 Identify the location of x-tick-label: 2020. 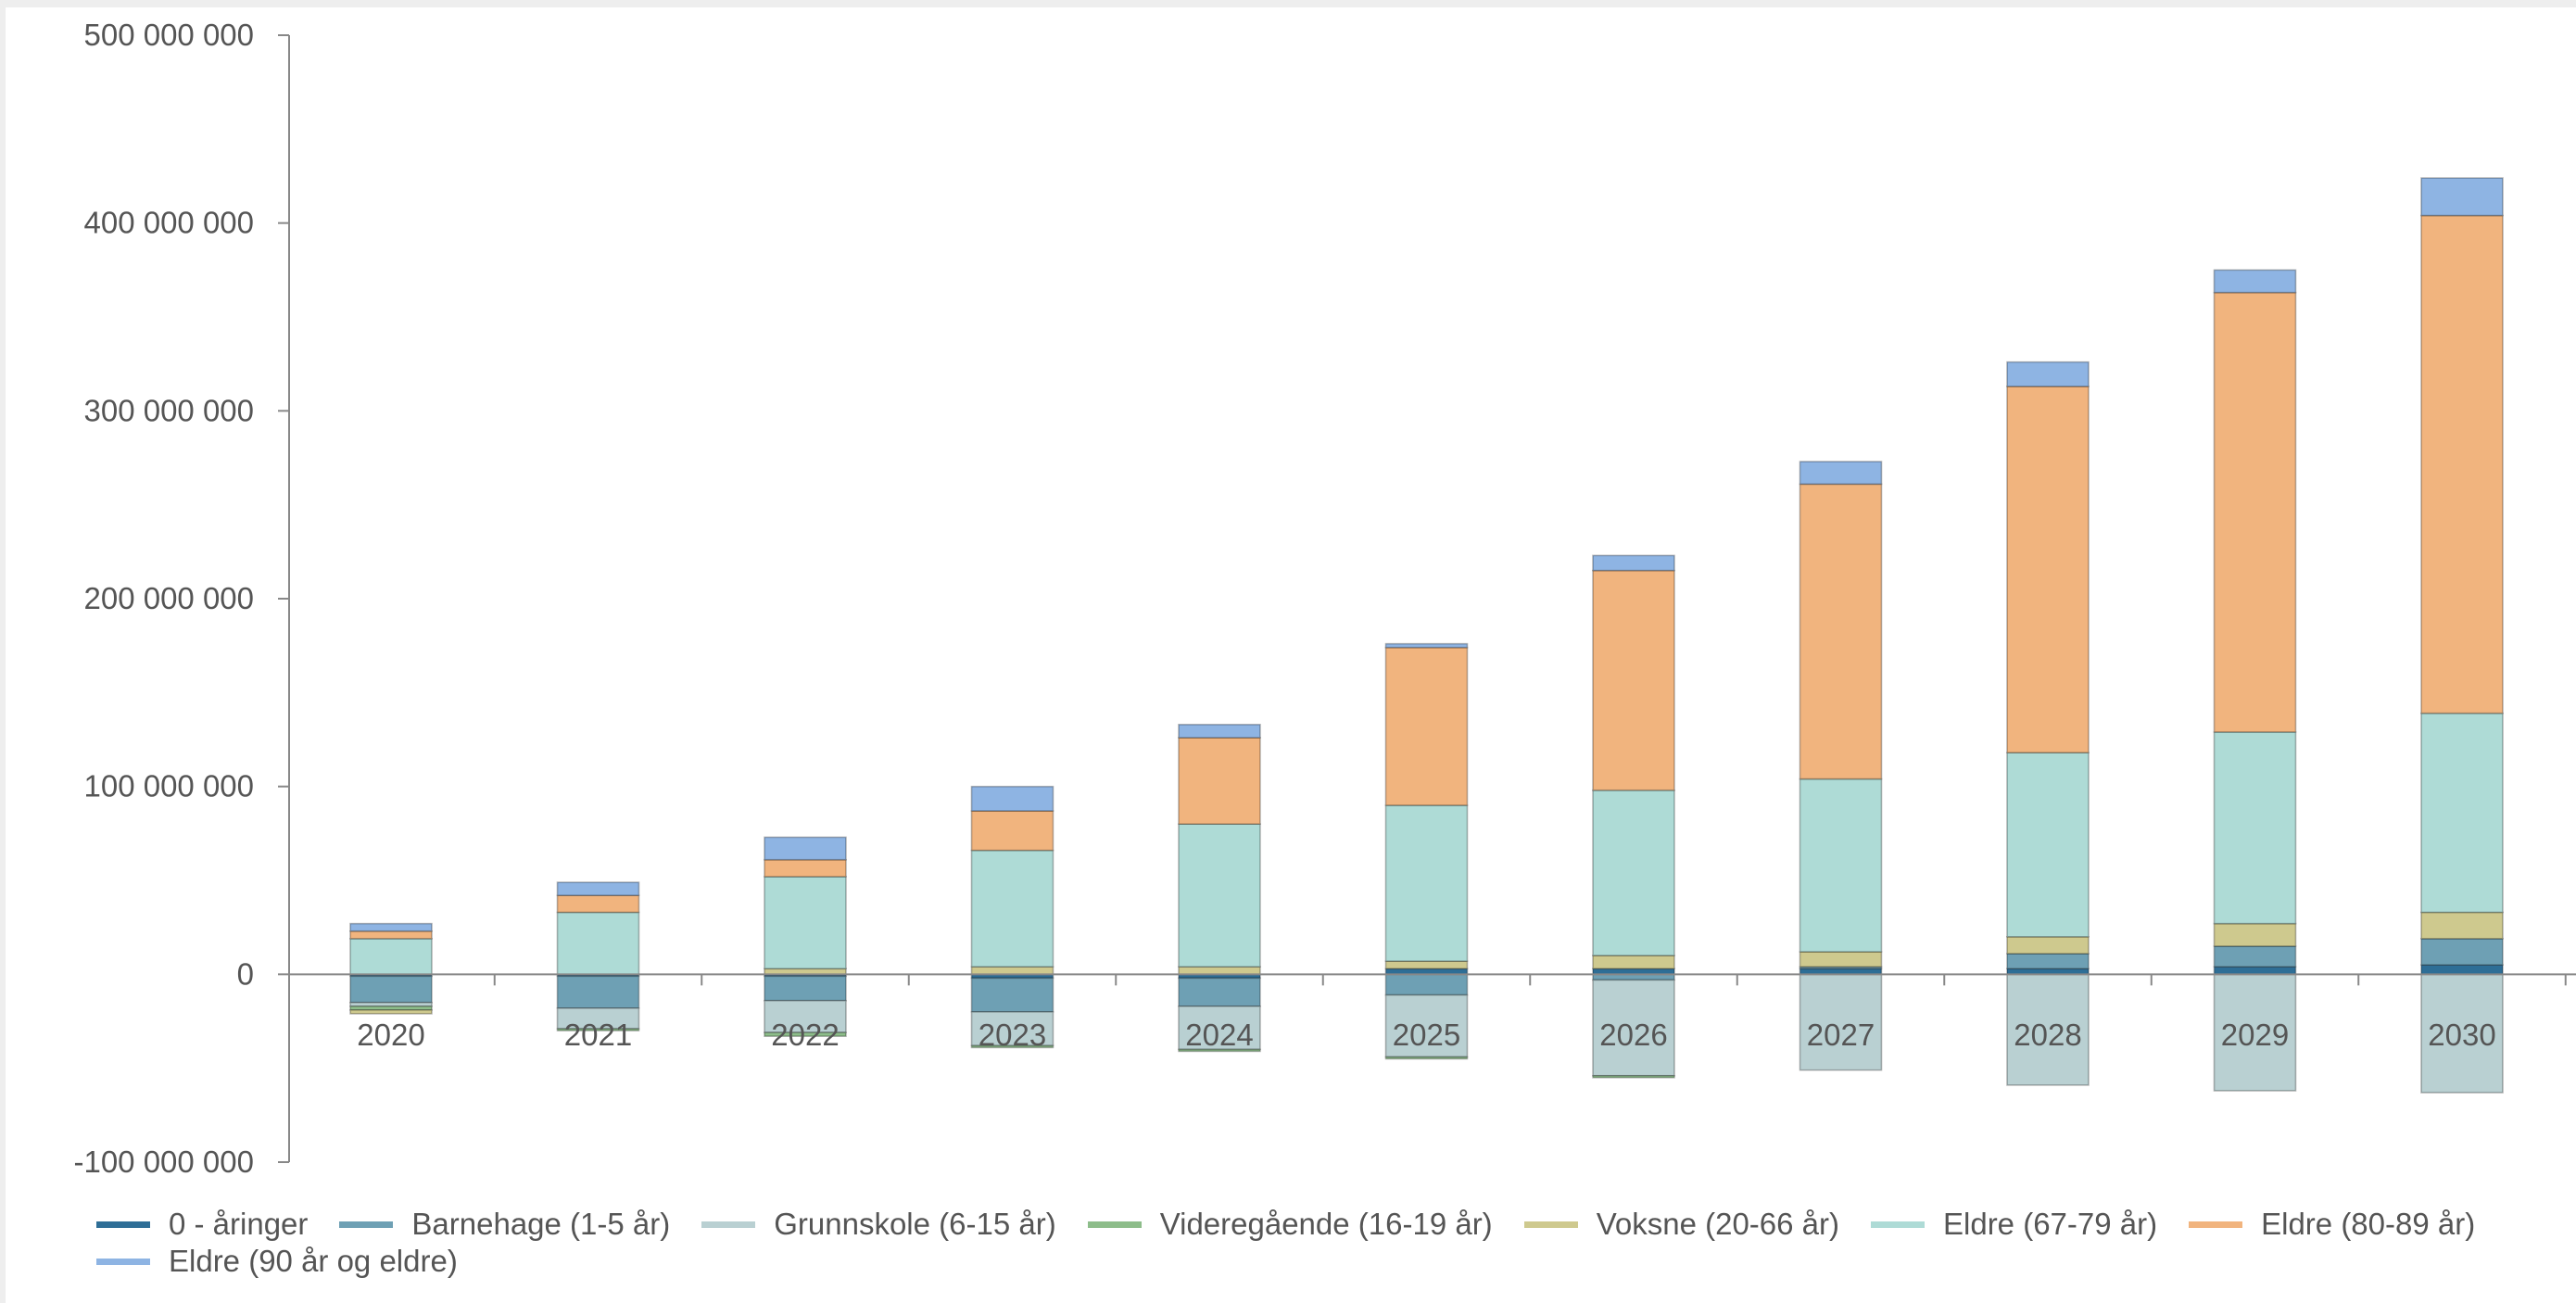
(390, 1035).